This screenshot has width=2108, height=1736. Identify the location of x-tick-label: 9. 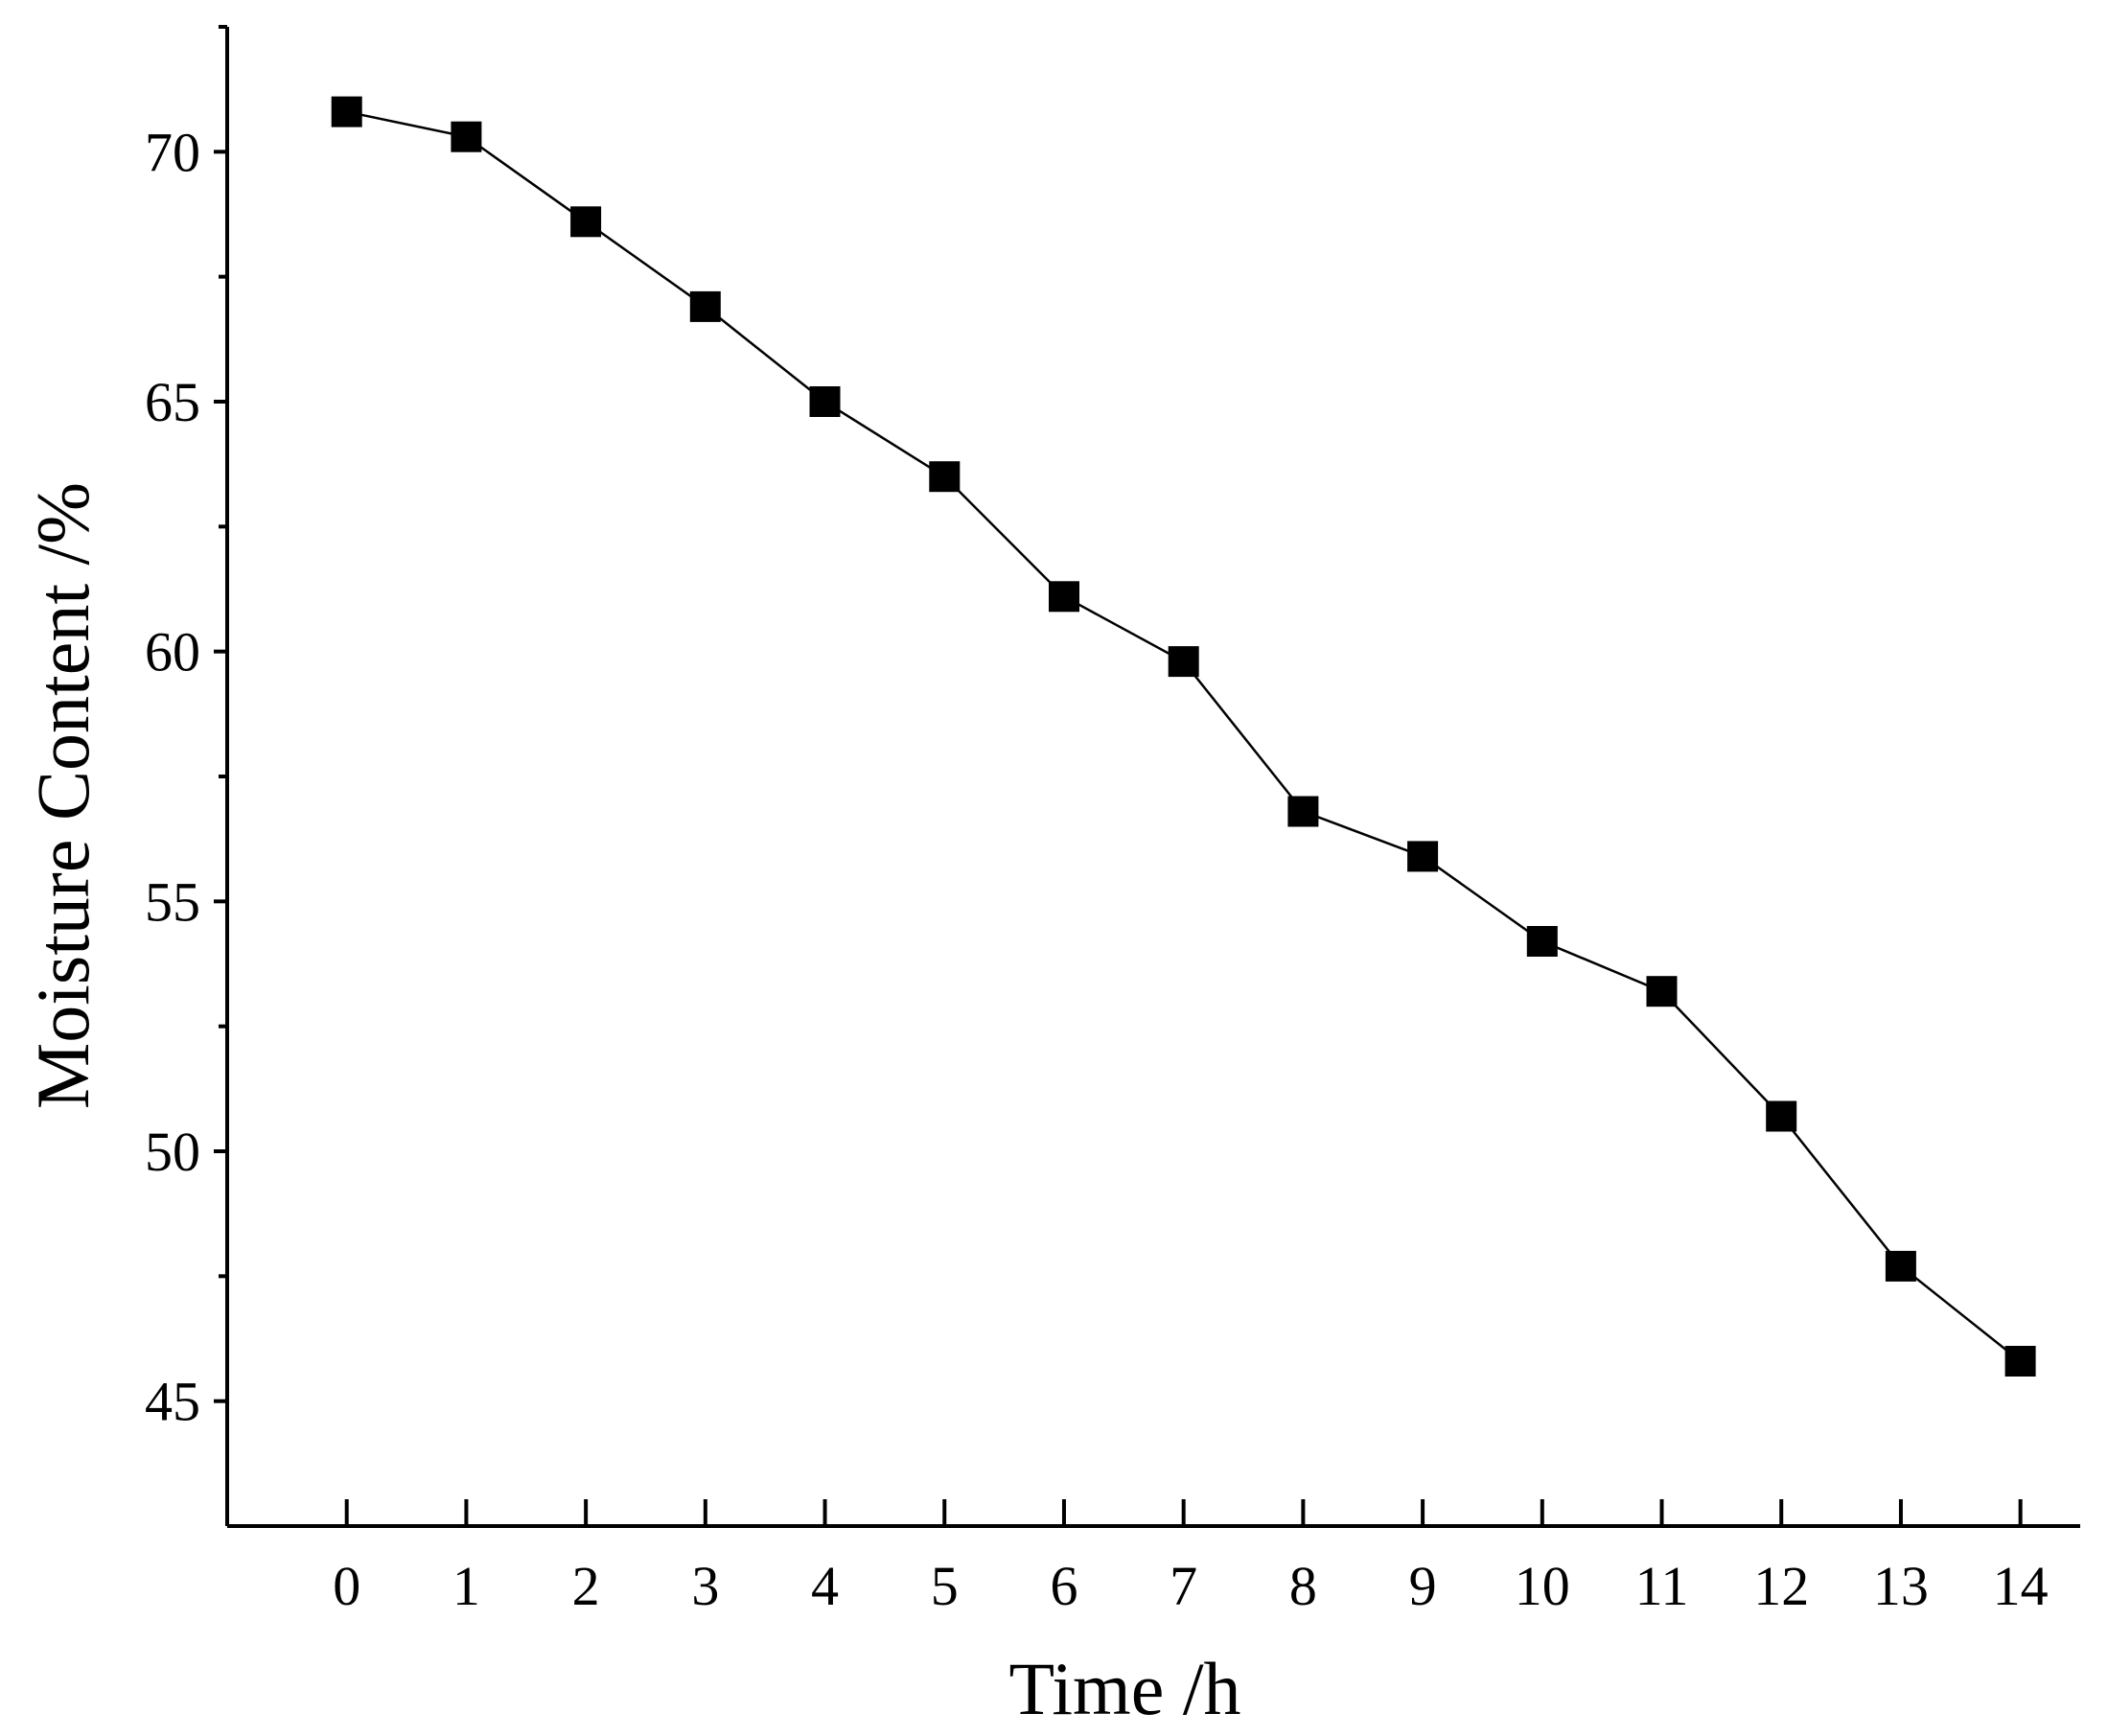
(1423, 1586).